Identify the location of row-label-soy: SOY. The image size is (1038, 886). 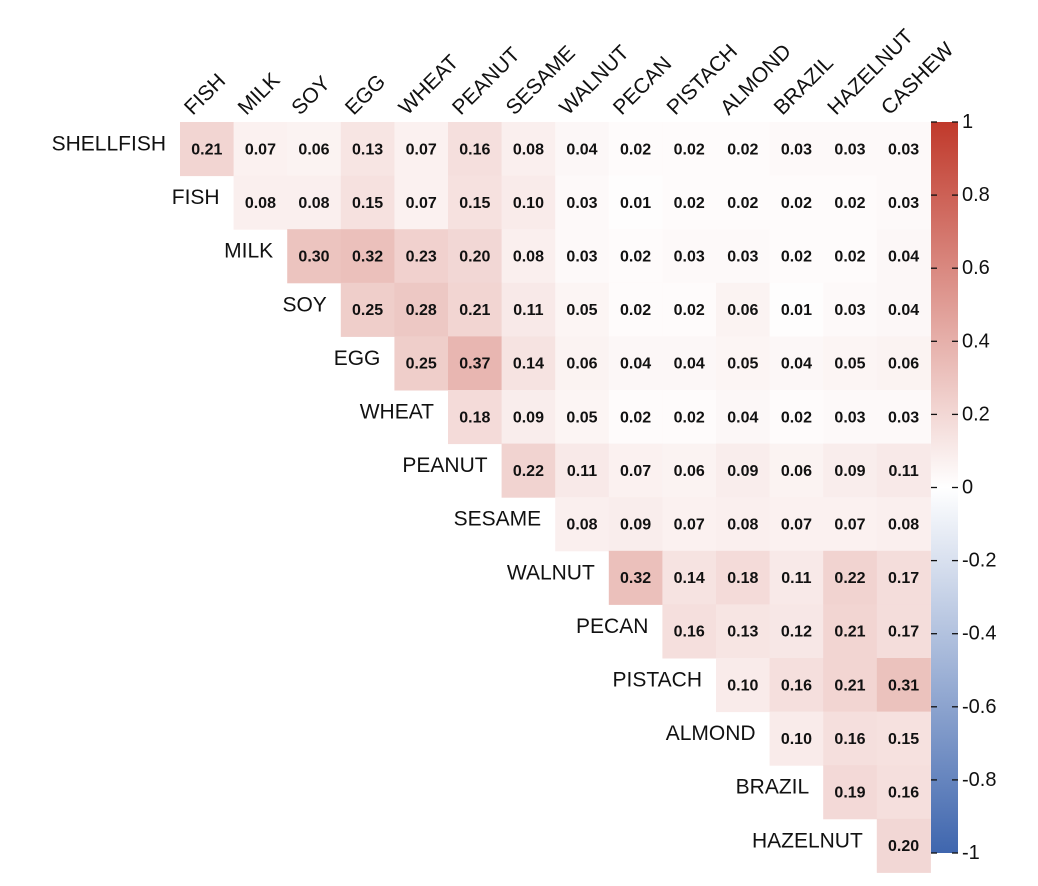
(304, 304).